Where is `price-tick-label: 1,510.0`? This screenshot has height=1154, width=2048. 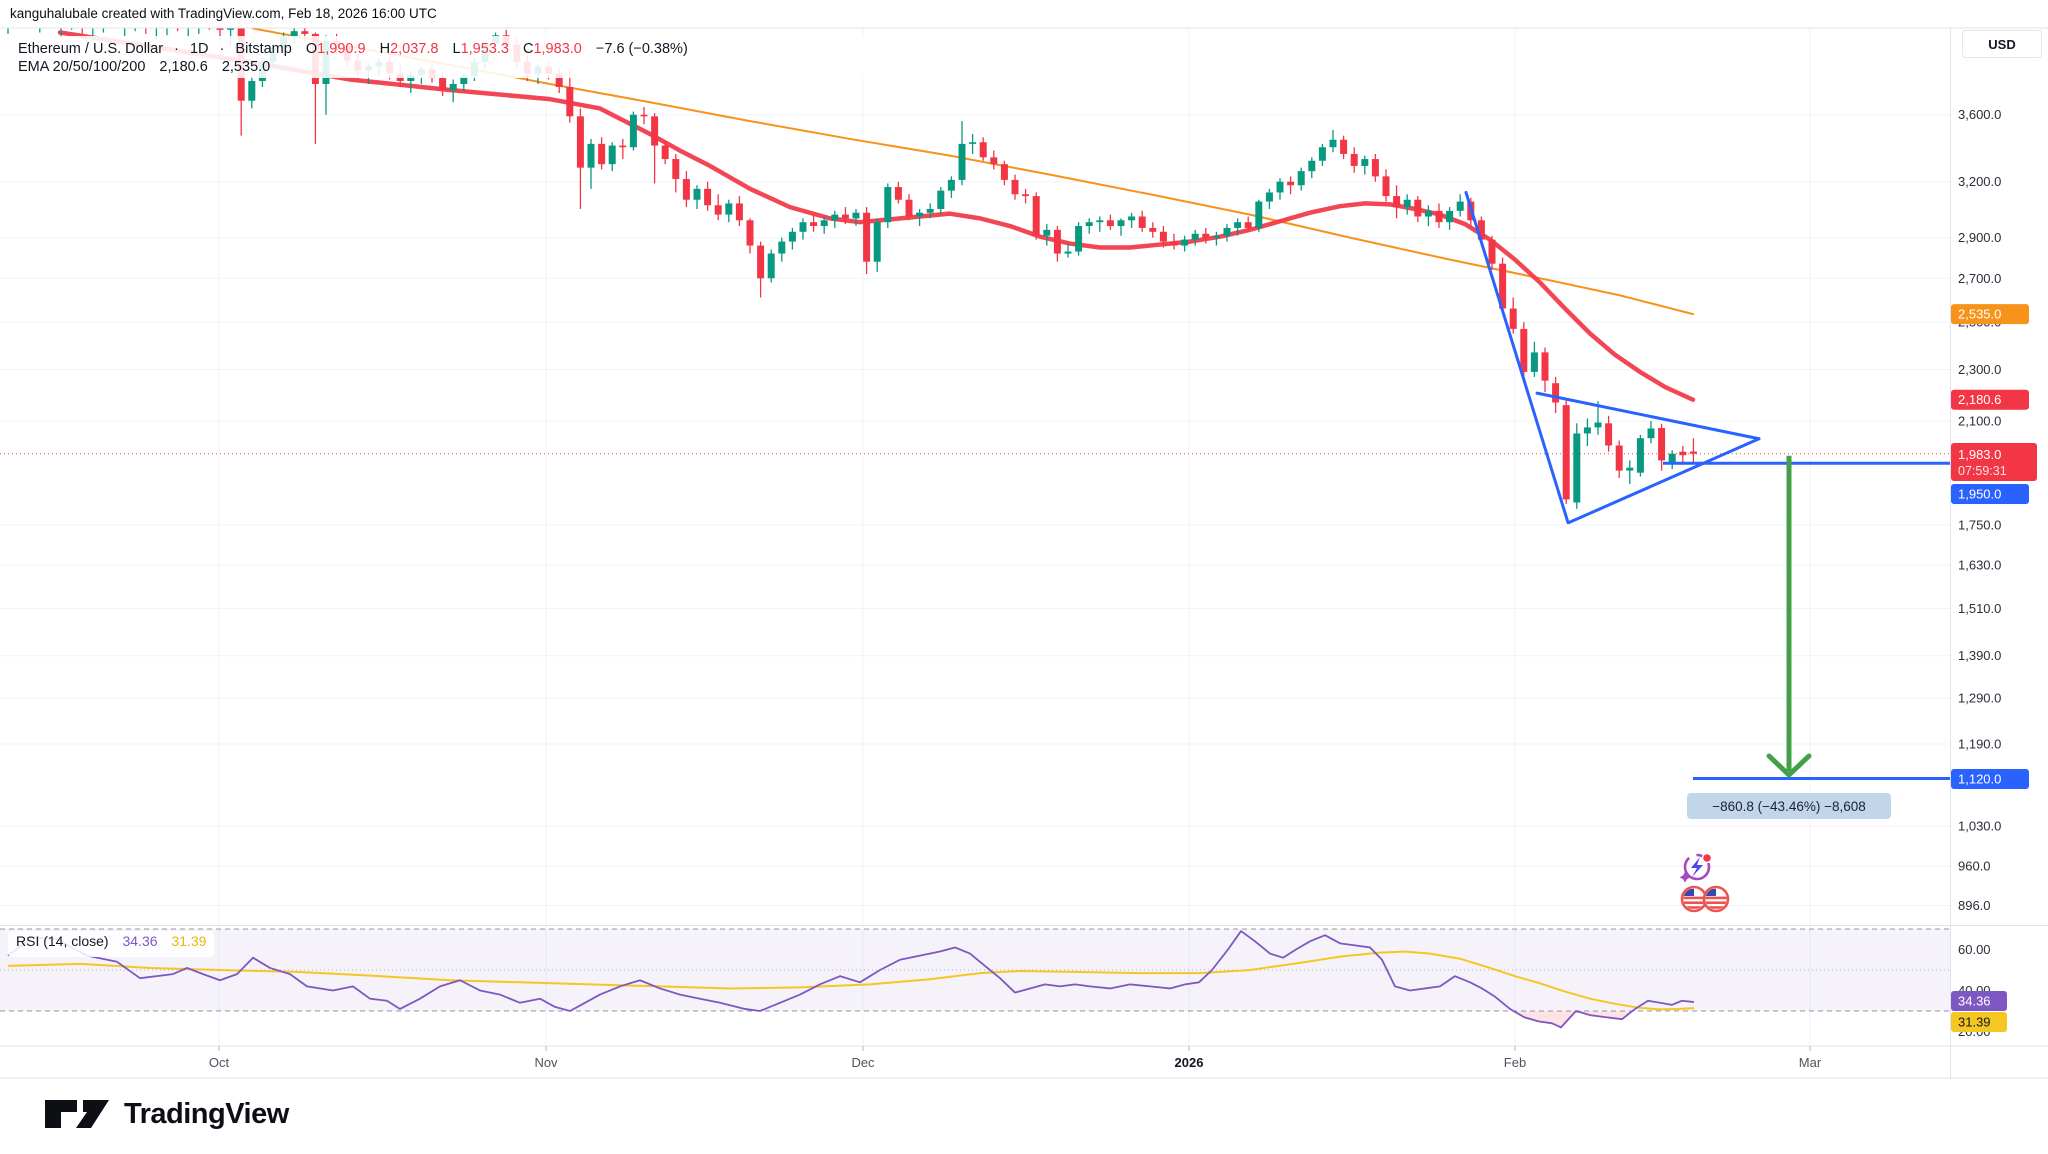 price-tick-label: 1,510.0 is located at coordinates (1979, 608).